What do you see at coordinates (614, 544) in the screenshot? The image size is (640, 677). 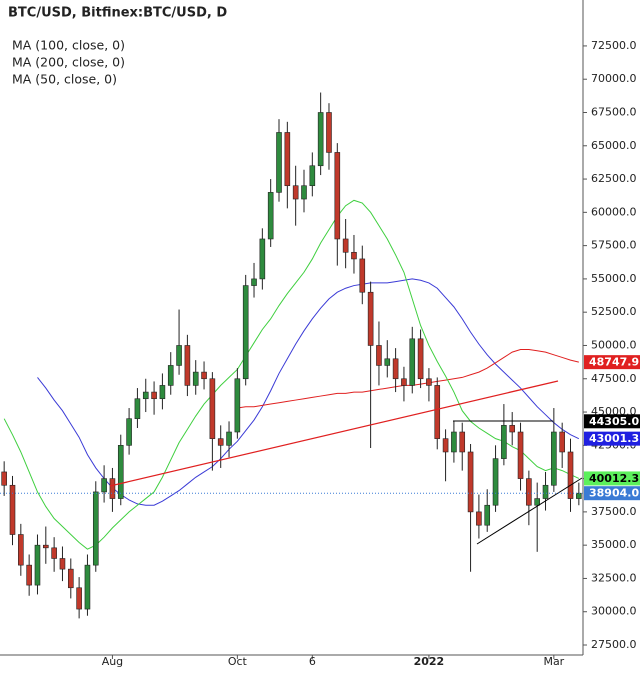 I see `y-tick-label: 35000.0` at bounding box center [614, 544].